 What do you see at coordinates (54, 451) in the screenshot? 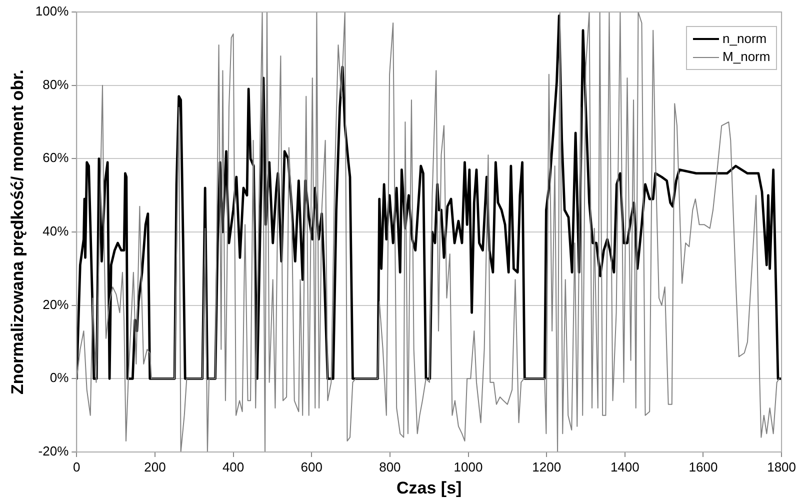
I see `y-tick-label: -20%` at bounding box center [54, 451].